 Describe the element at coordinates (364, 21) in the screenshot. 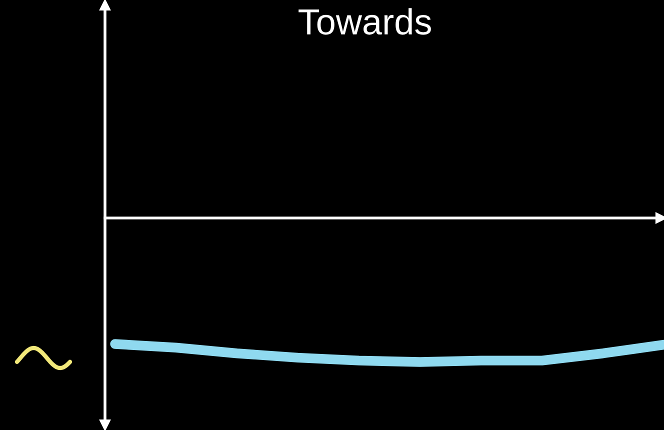

I see `chart-title: Towards` at that location.